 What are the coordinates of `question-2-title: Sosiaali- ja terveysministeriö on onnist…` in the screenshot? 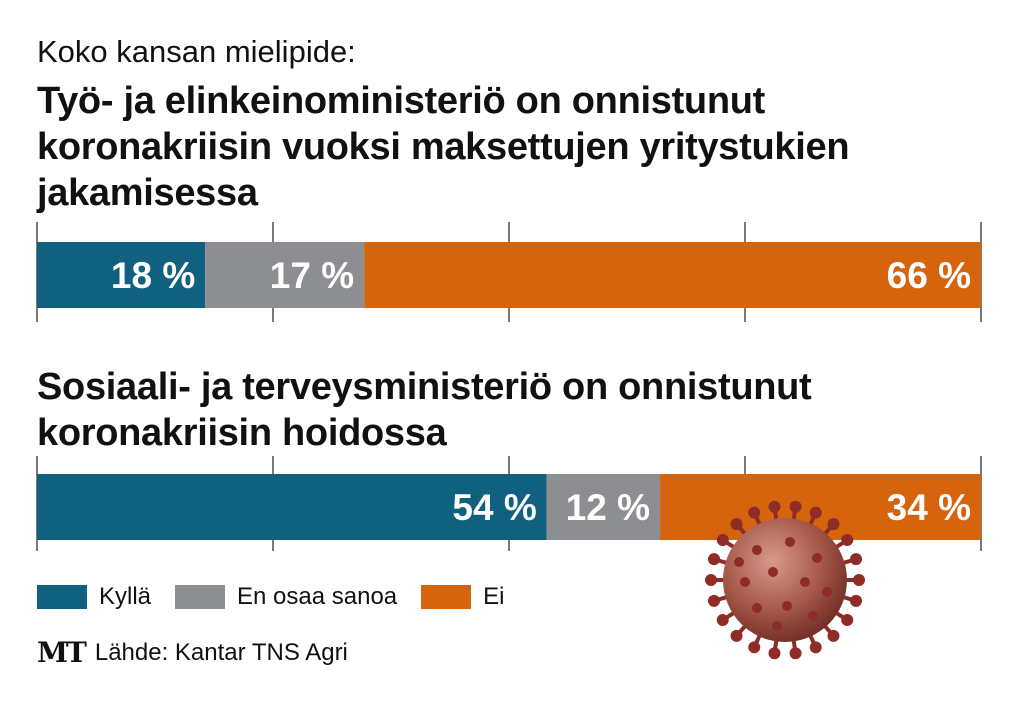 It's located at (424, 410).